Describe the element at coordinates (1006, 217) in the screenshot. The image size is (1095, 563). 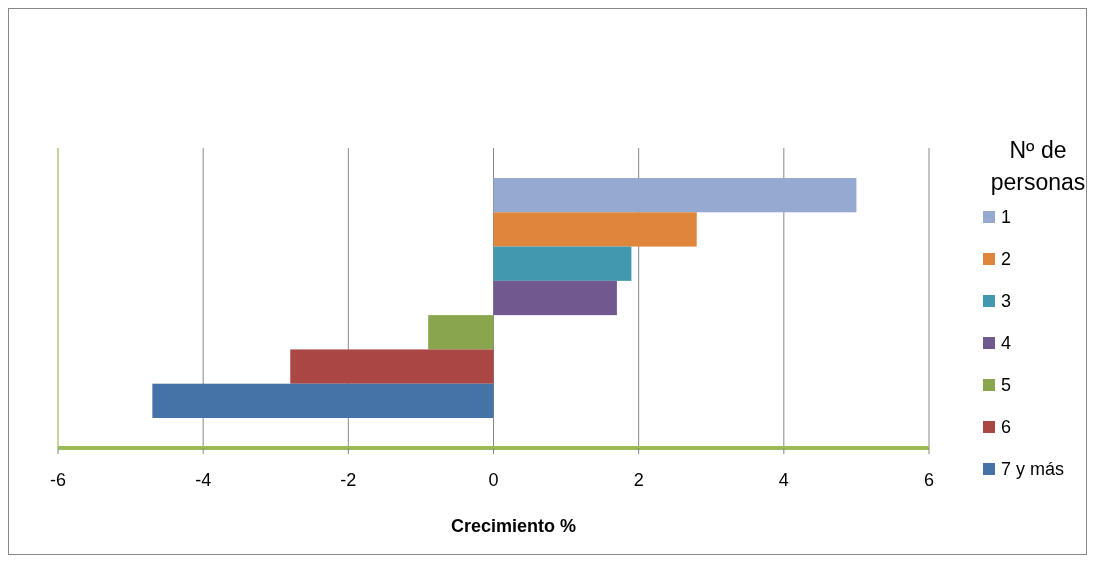
I see `legend-label: 1` at that location.